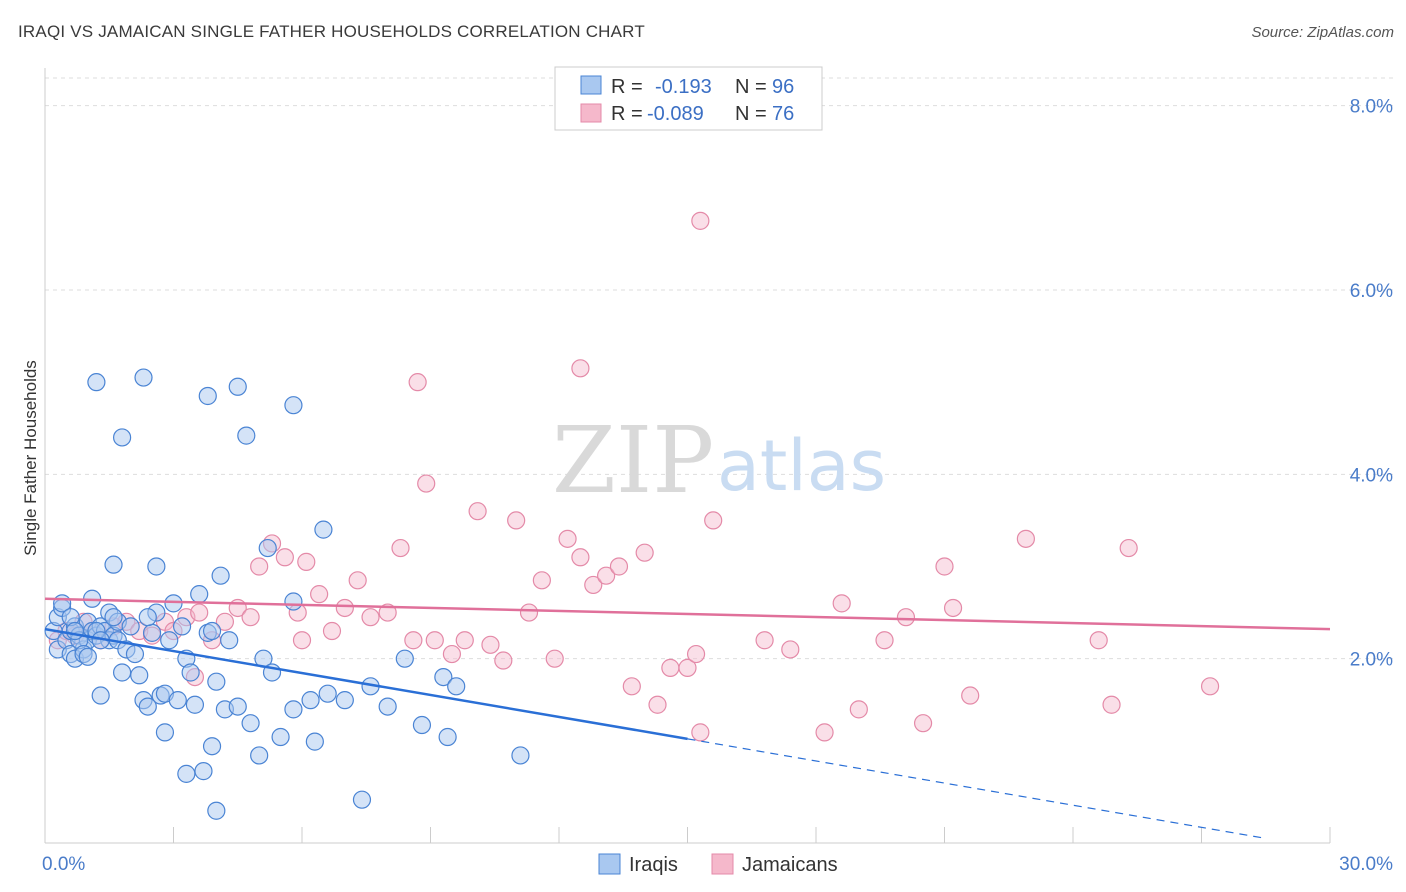  What do you see at coordinates (366, 684) in the screenshot?
I see `iraqi-trend-line` at bounding box center [366, 684].